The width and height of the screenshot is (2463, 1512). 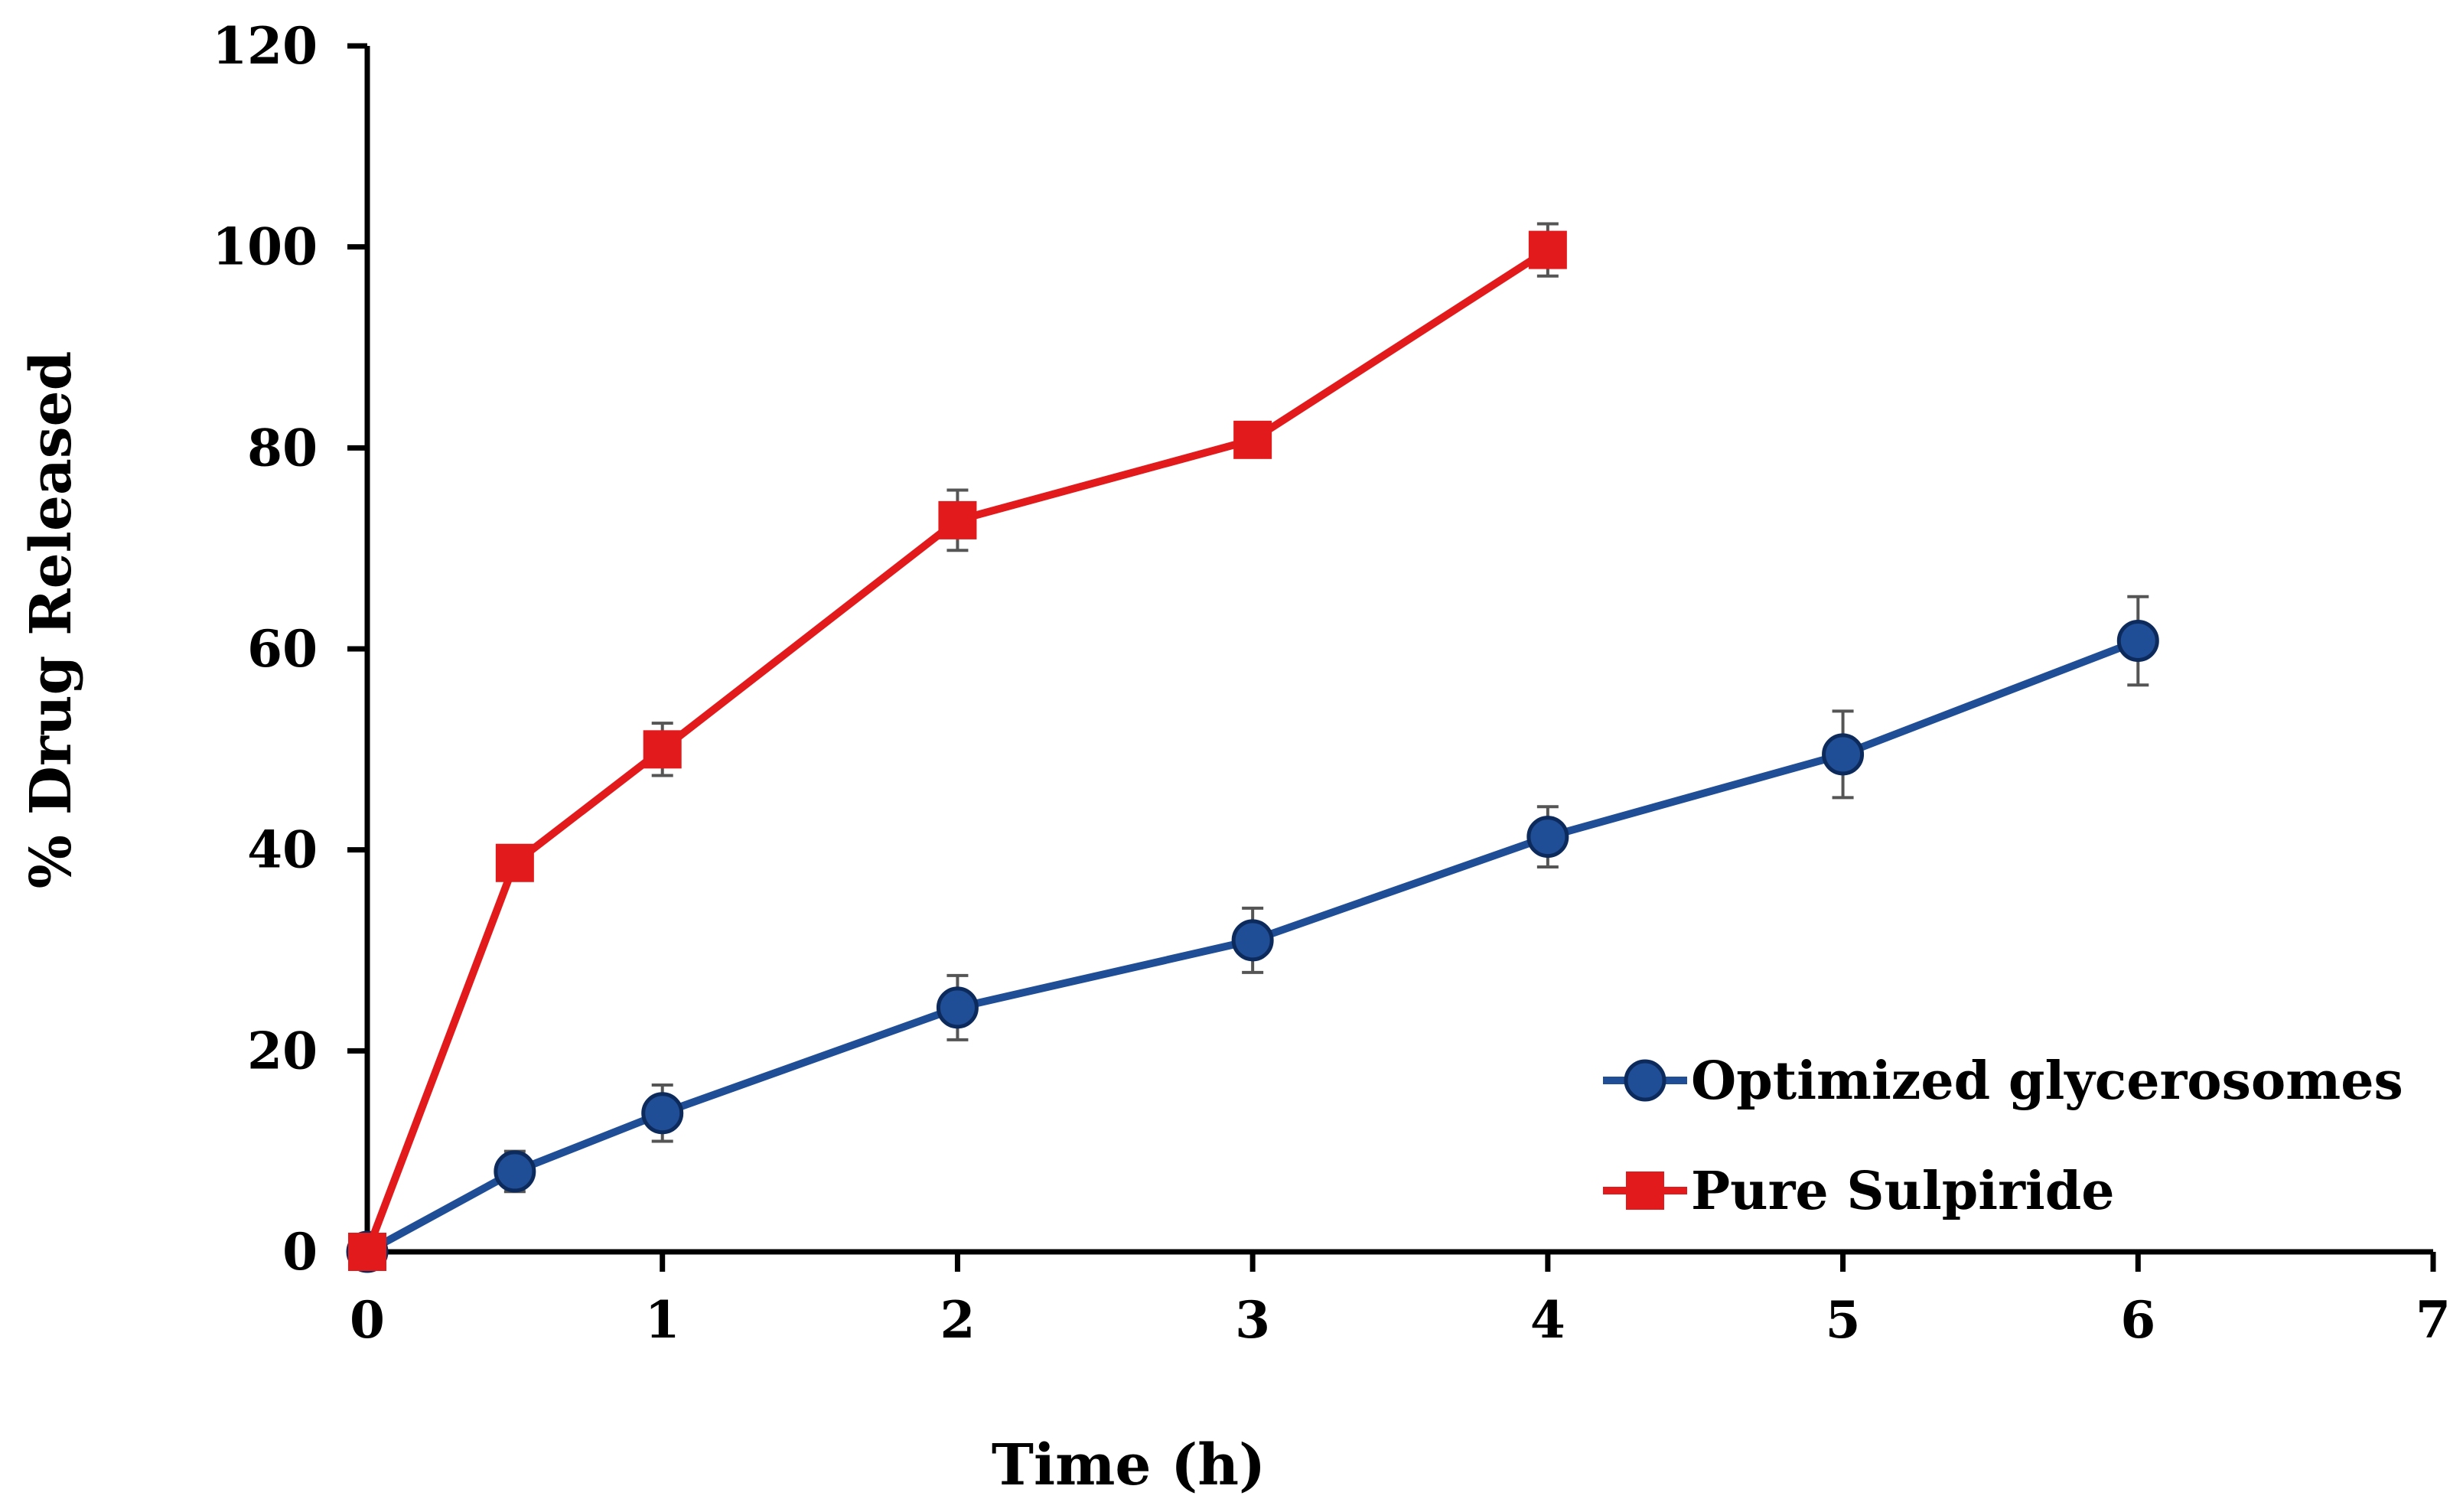 What do you see at coordinates (1129, 1465) in the screenshot?
I see `x-axis-title: Time (h)` at bounding box center [1129, 1465].